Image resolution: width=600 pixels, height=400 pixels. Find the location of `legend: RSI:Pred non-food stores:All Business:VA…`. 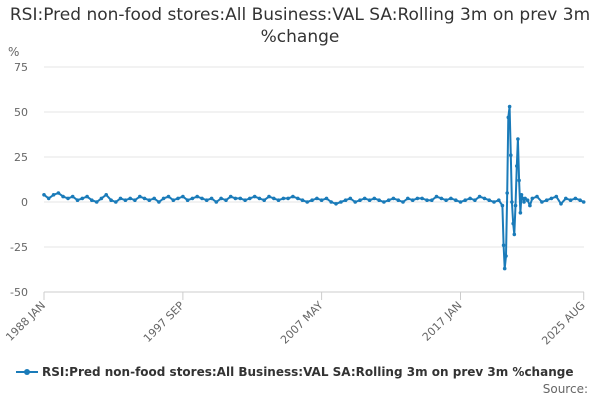

legend: RSI:Pred non-food stores:All Business:VA… is located at coordinates (294, 372).